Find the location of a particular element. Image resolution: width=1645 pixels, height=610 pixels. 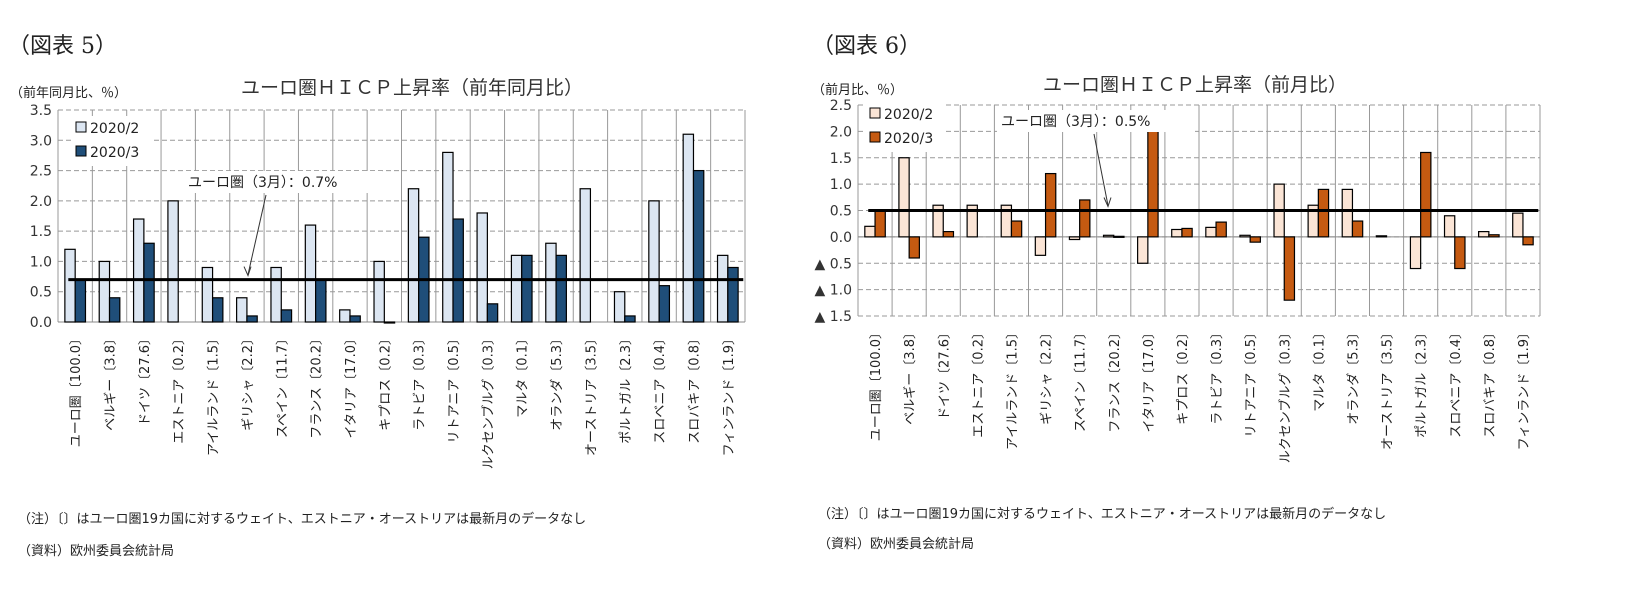

y-tick-label: ▲ 1.5 is located at coordinates (833, 317).